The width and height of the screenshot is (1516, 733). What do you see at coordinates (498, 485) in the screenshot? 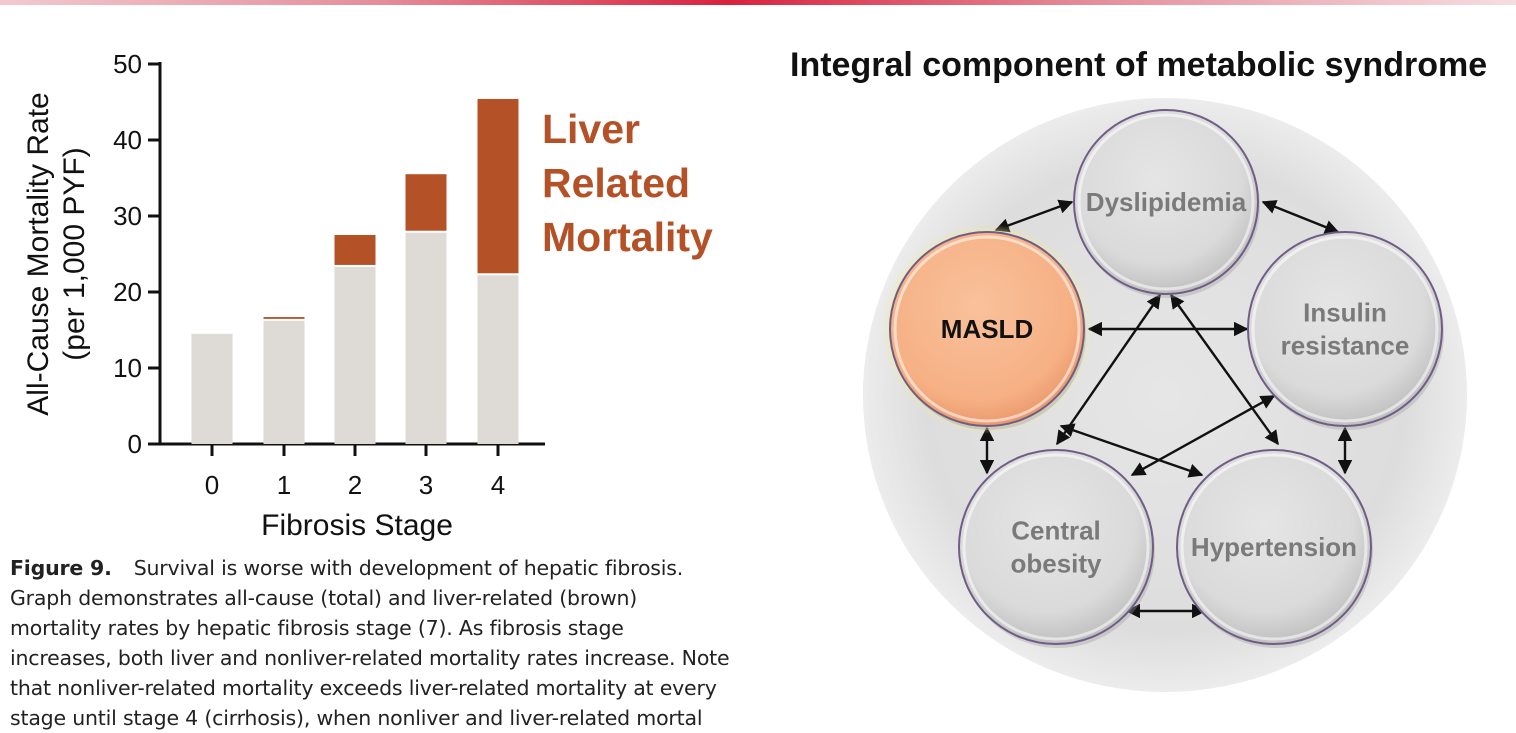
I see `x-tick-label: 4` at bounding box center [498, 485].